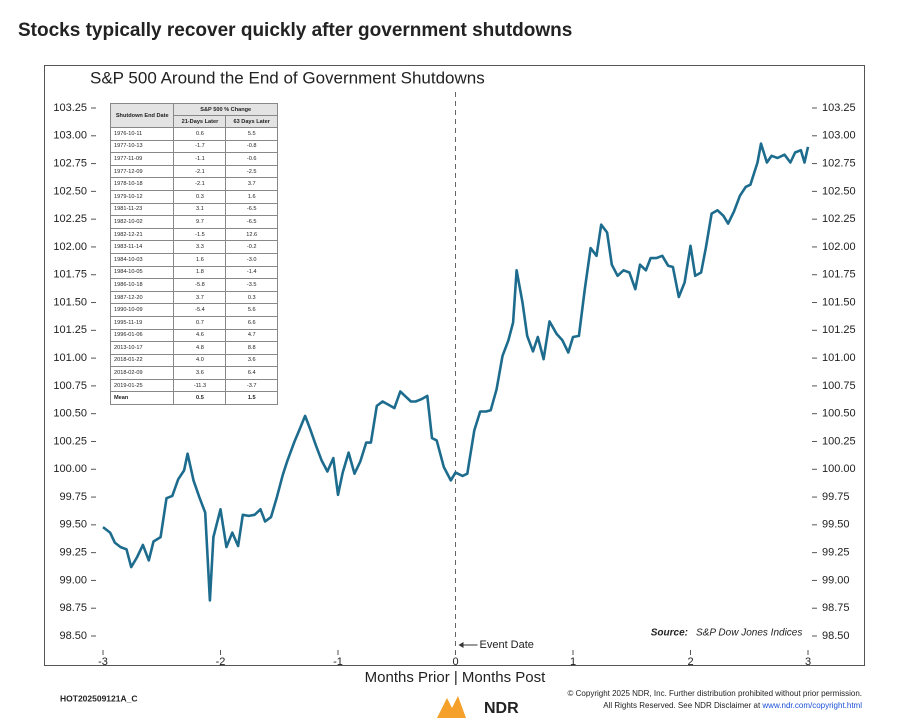 The width and height of the screenshot is (899, 721). What do you see at coordinates (839, 163) in the screenshot?
I see `y2-tick-label: 102.75` at bounding box center [839, 163].